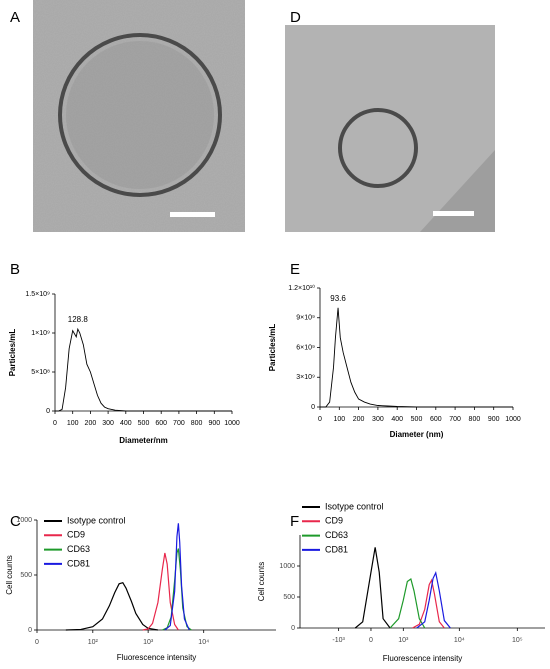 This screenshot has height=669, width=550. I want to click on x-tick-label: -10³, so click(338, 640).